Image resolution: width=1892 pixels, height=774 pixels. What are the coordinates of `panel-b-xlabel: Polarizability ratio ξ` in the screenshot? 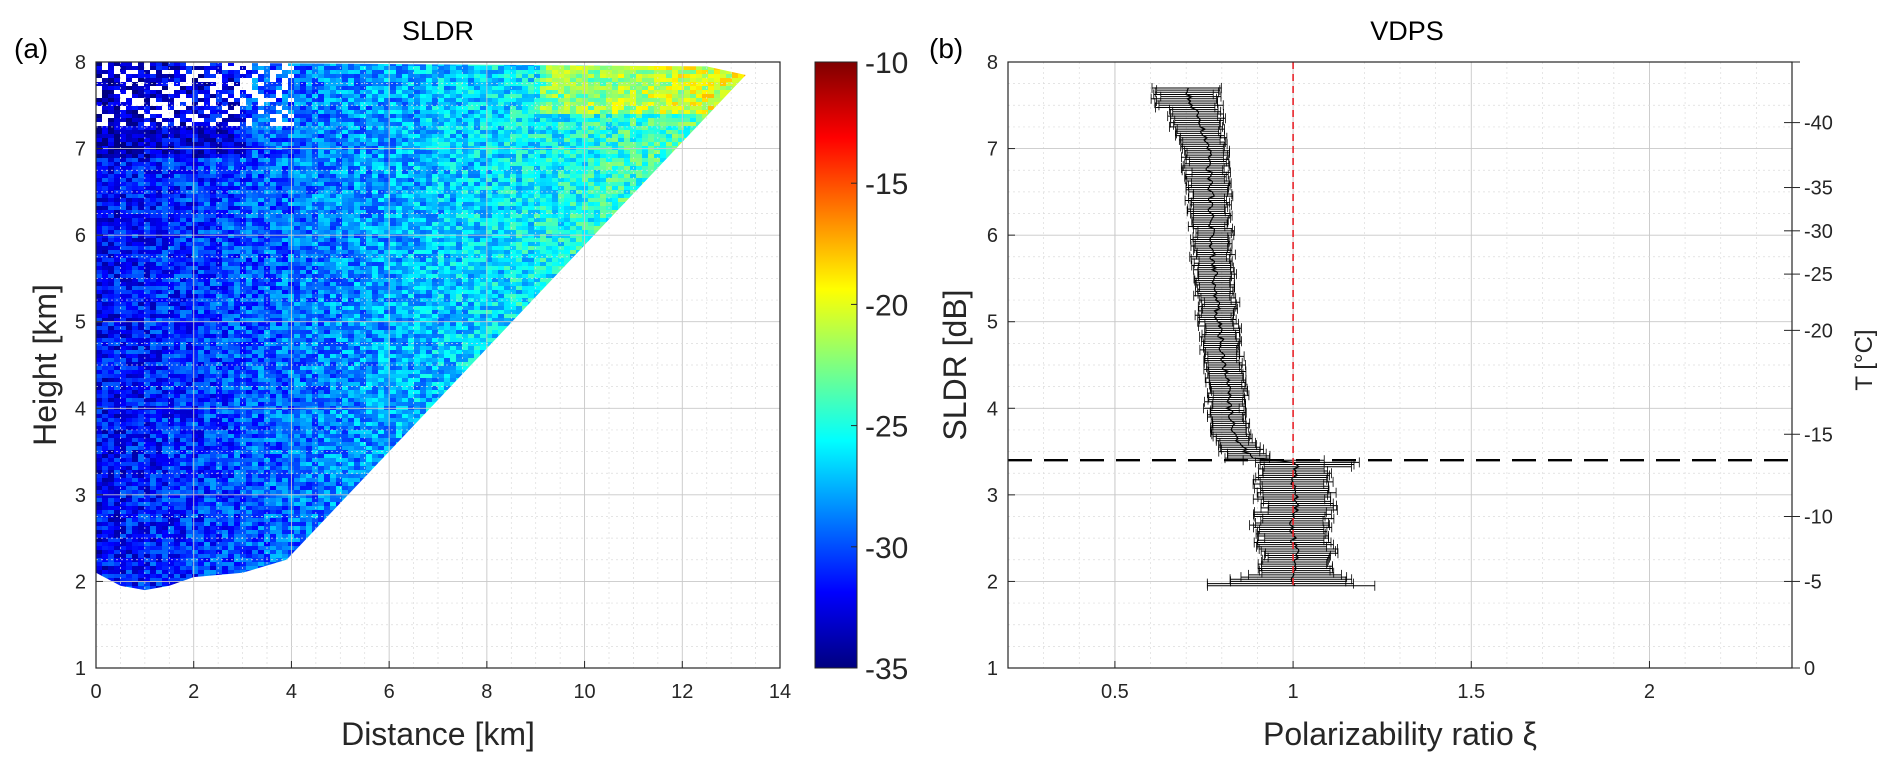 It's located at (1400, 734).